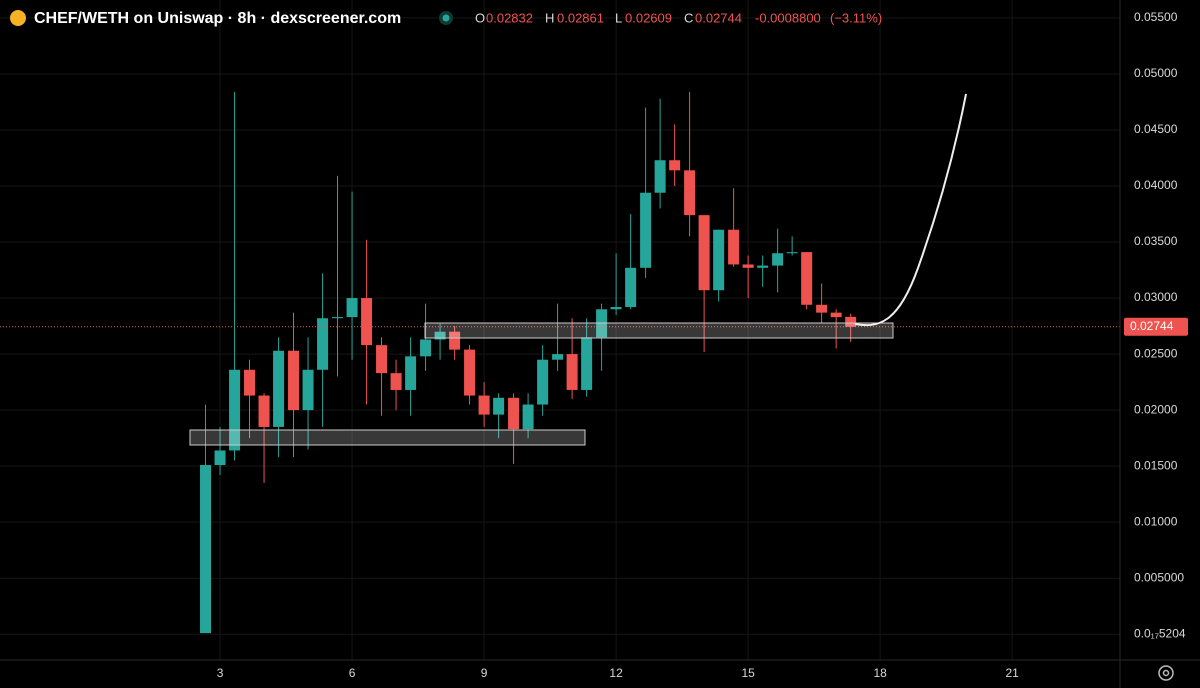  I want to click on y-tick-label: 0.005000, so click(1159, 577).